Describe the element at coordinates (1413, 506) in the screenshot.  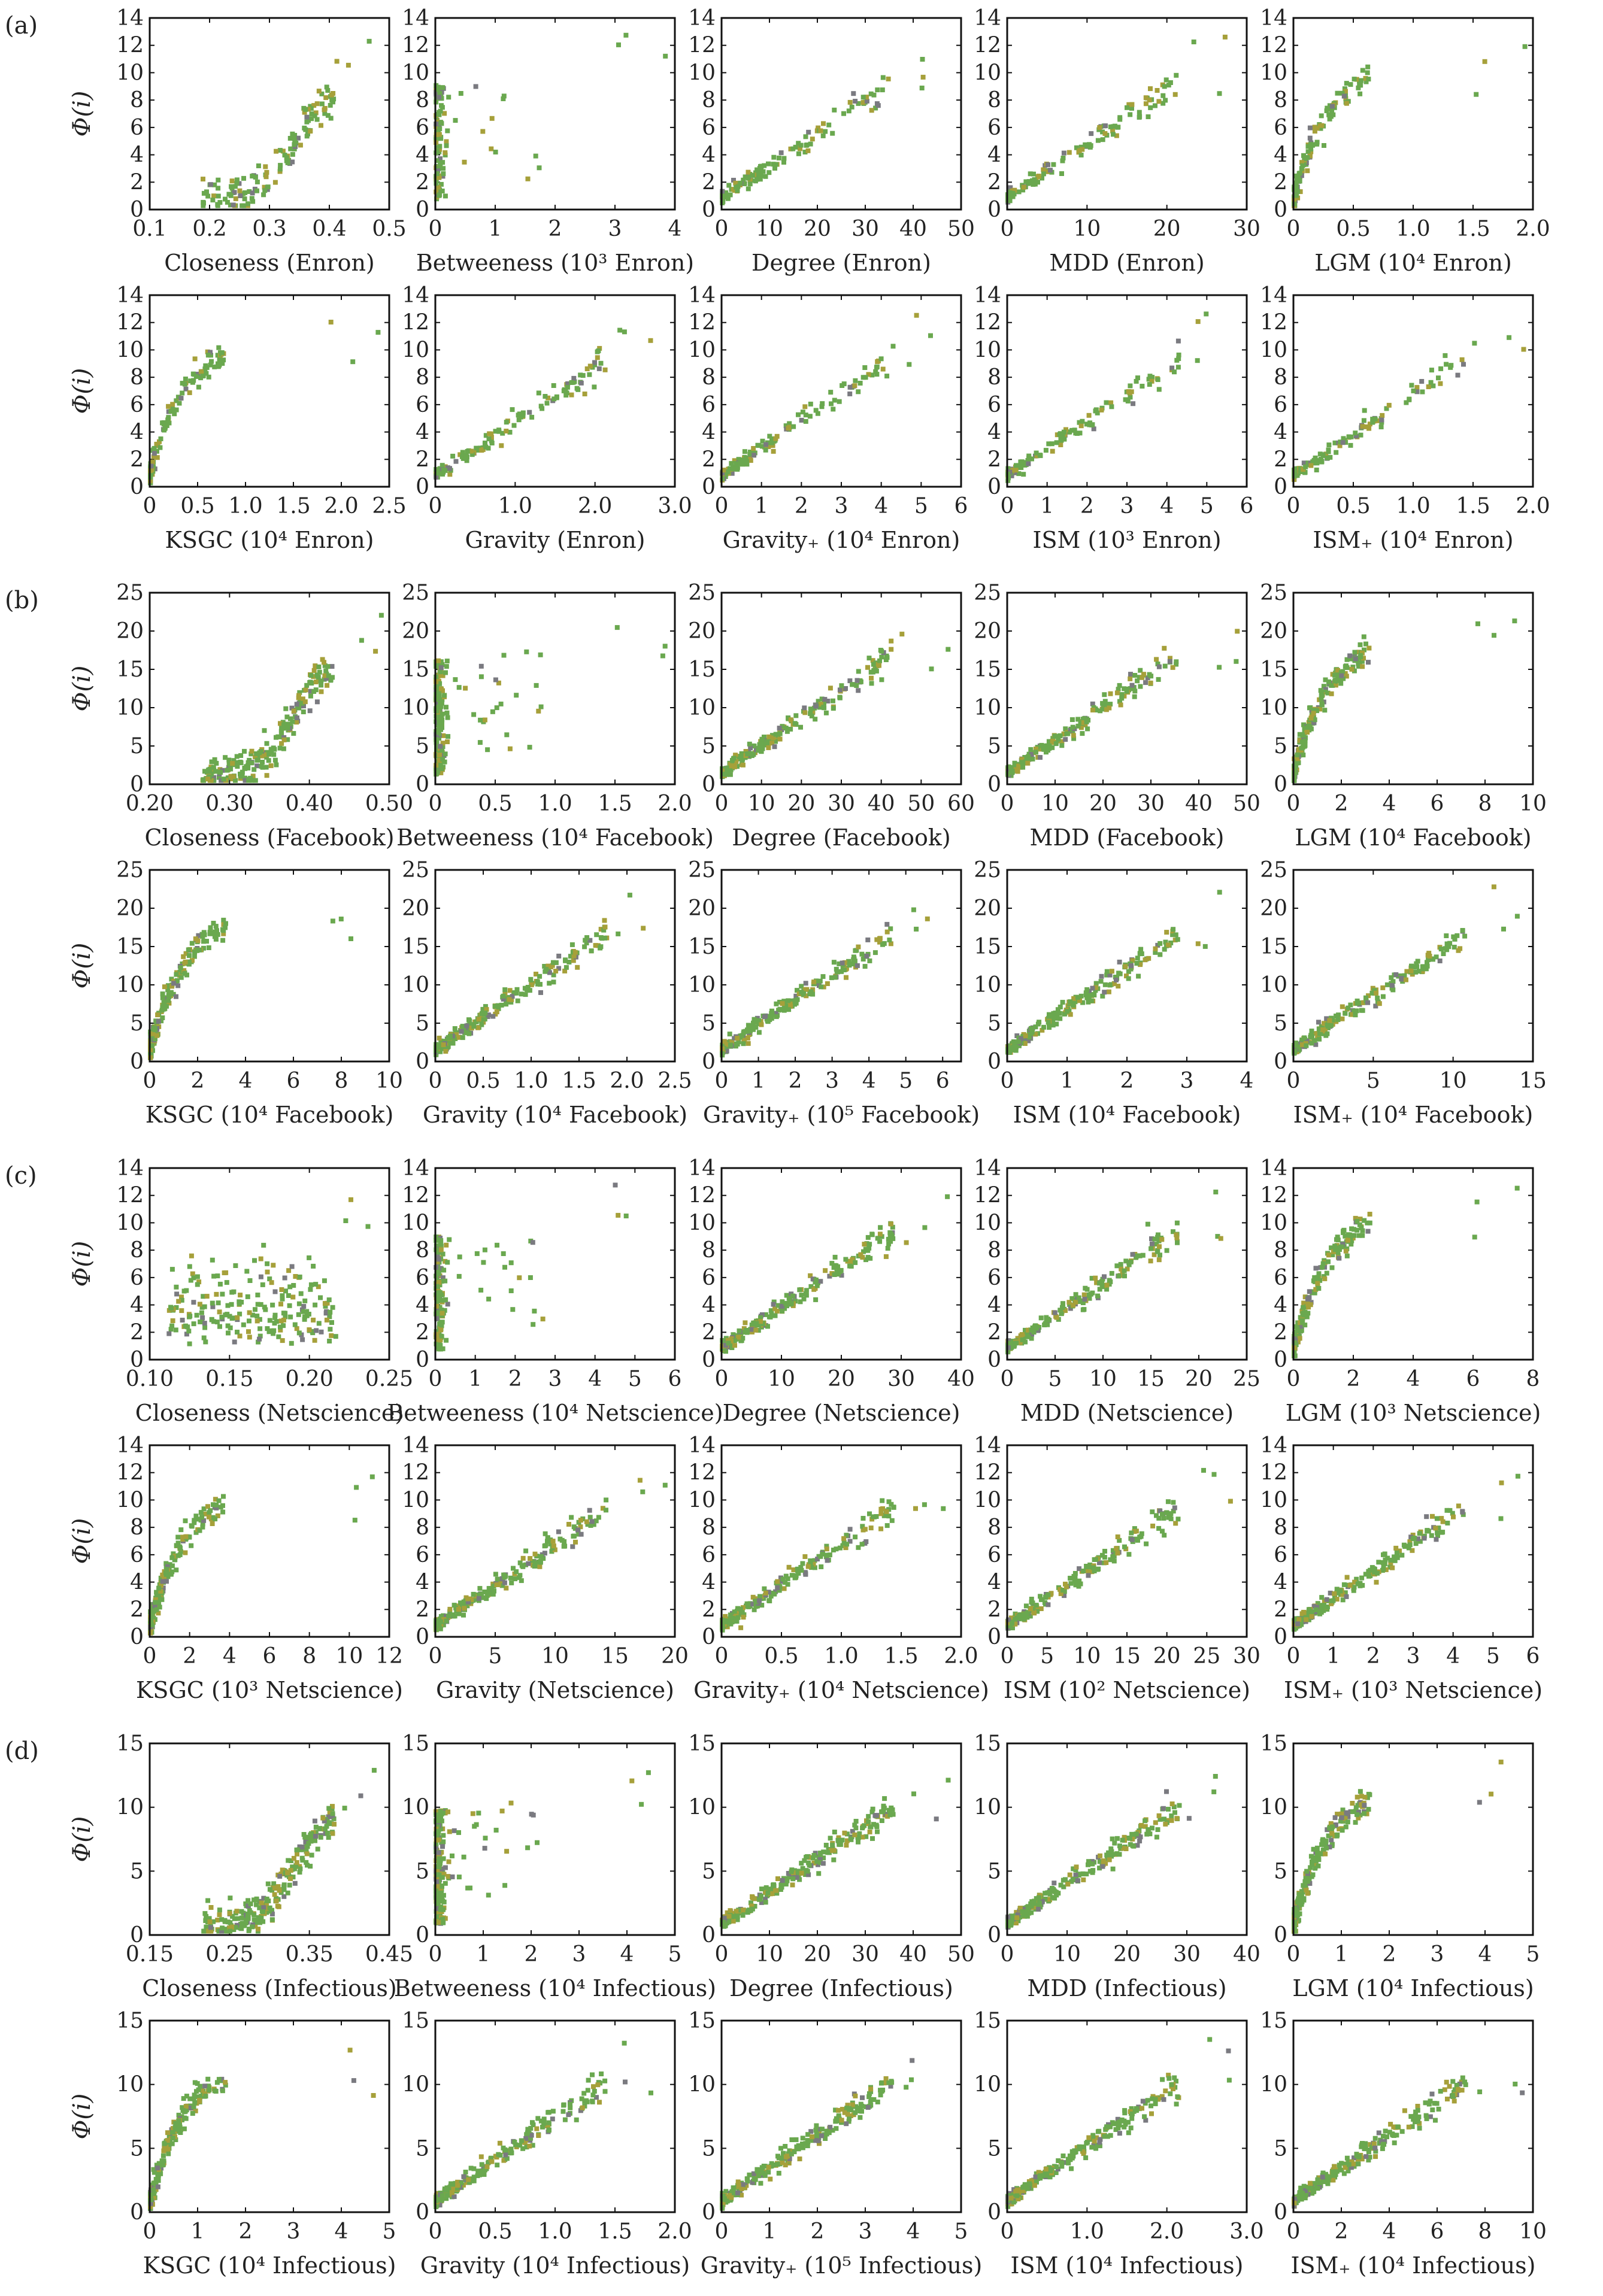
I see `x-tick-label: 1.0` at that location.